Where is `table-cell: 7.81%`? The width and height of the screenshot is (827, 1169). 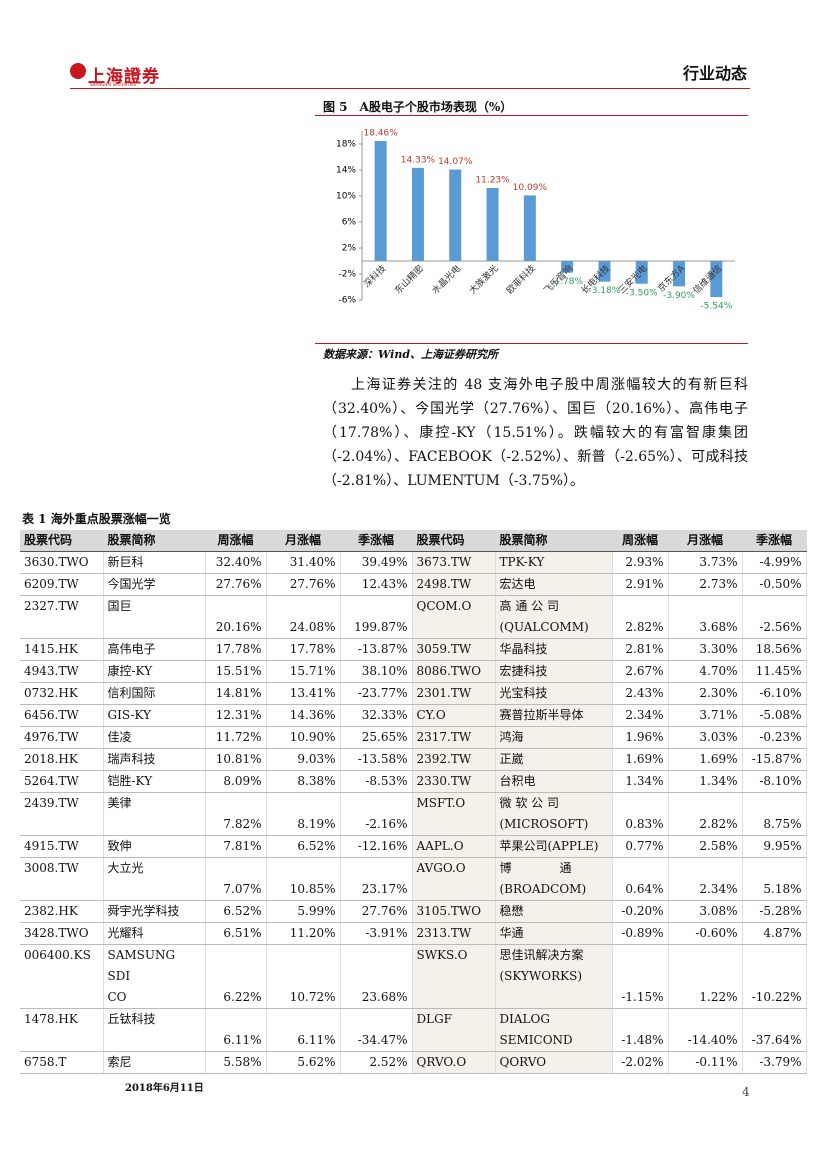
table-cell: 7.81% is located at coordinates (236, 846).